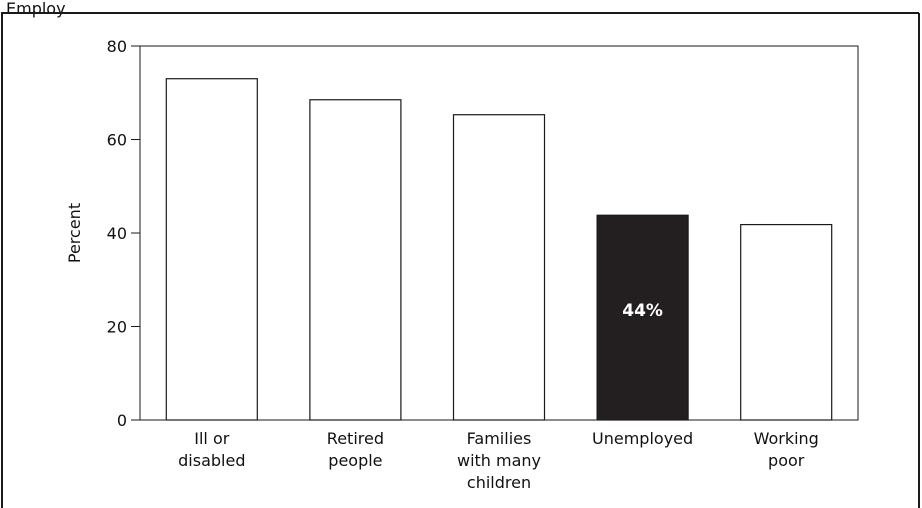 The width and height of the screenshot is (922, 508). What do you see at coordinates (786, 460) in the screenshot?
I see `x-category-label-4-line-1: poor` at bounding box center [786, 460].